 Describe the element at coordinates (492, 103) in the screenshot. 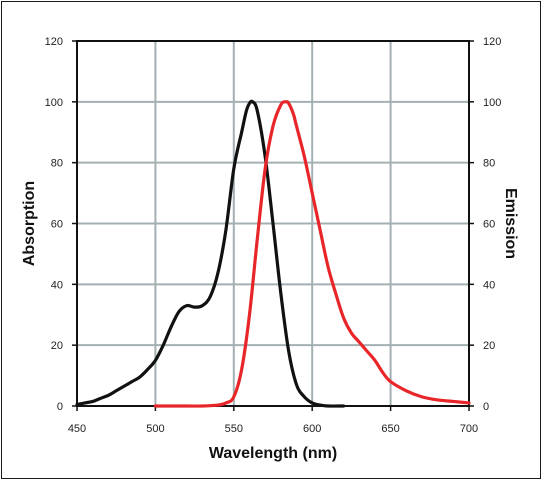

I see `right-tick-label-100: 100` at that location.